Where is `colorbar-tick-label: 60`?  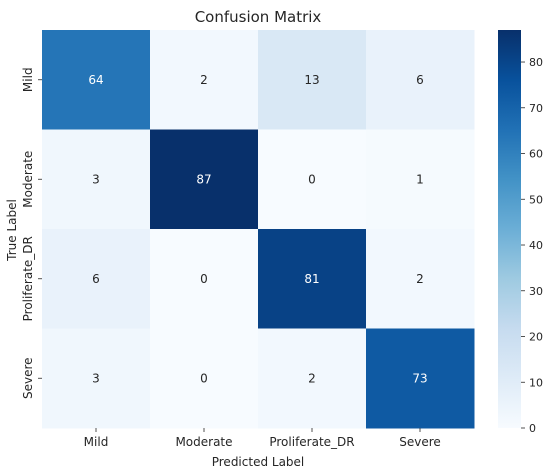 colorbar-tick-label: 60 is located at coordinates (536, 154).